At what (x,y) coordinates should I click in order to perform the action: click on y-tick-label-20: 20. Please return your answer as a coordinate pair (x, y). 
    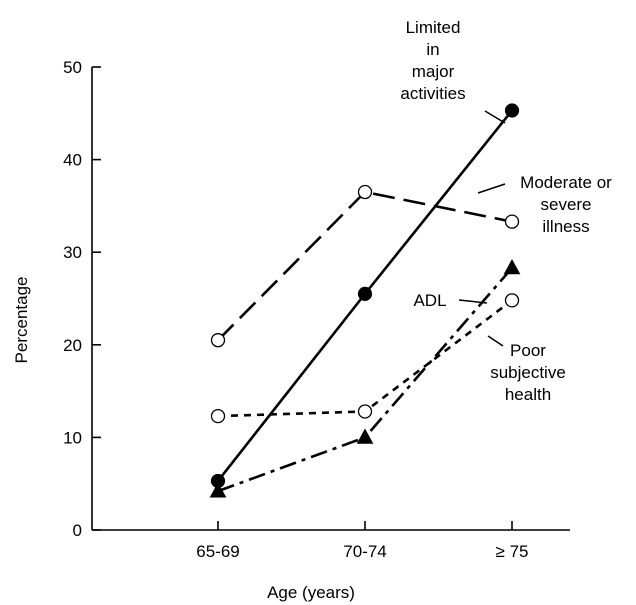
    Looking at the image, I should click on (72, 345).